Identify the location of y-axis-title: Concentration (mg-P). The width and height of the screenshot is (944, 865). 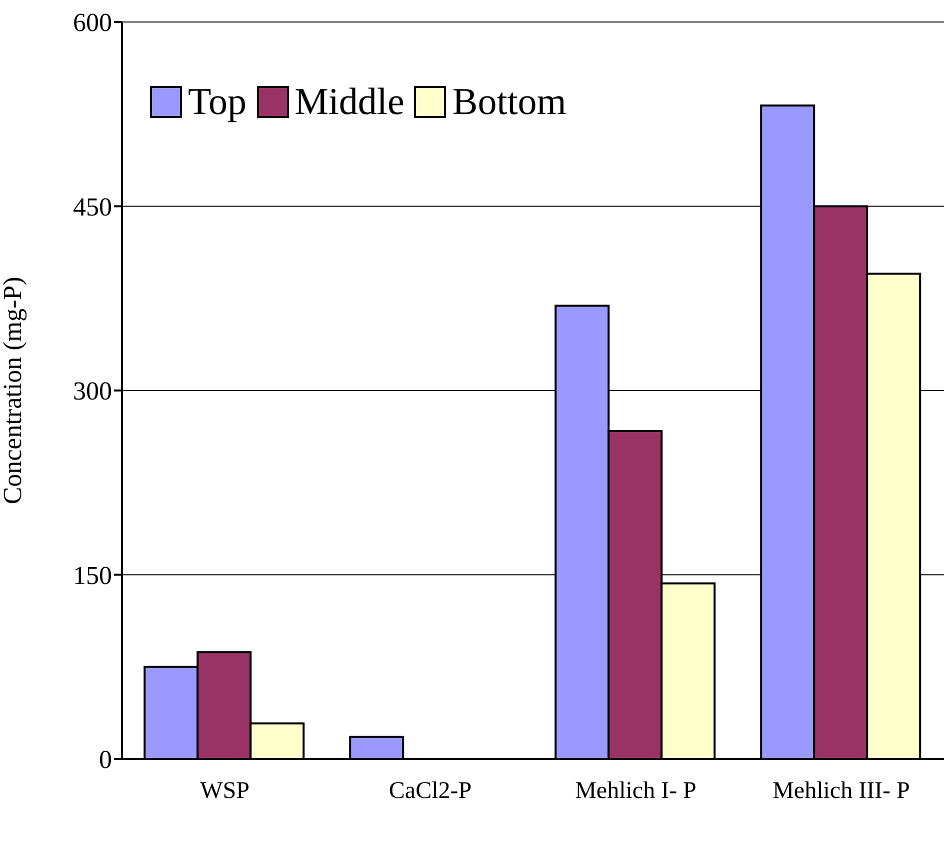
(14, 390).